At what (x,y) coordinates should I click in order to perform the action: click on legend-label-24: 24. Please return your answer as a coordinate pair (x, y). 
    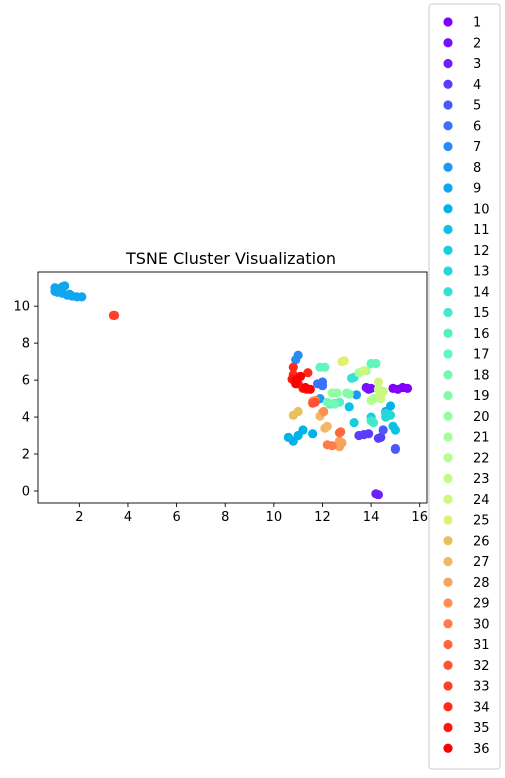
    Looking at the image, I should click on (481, 500).